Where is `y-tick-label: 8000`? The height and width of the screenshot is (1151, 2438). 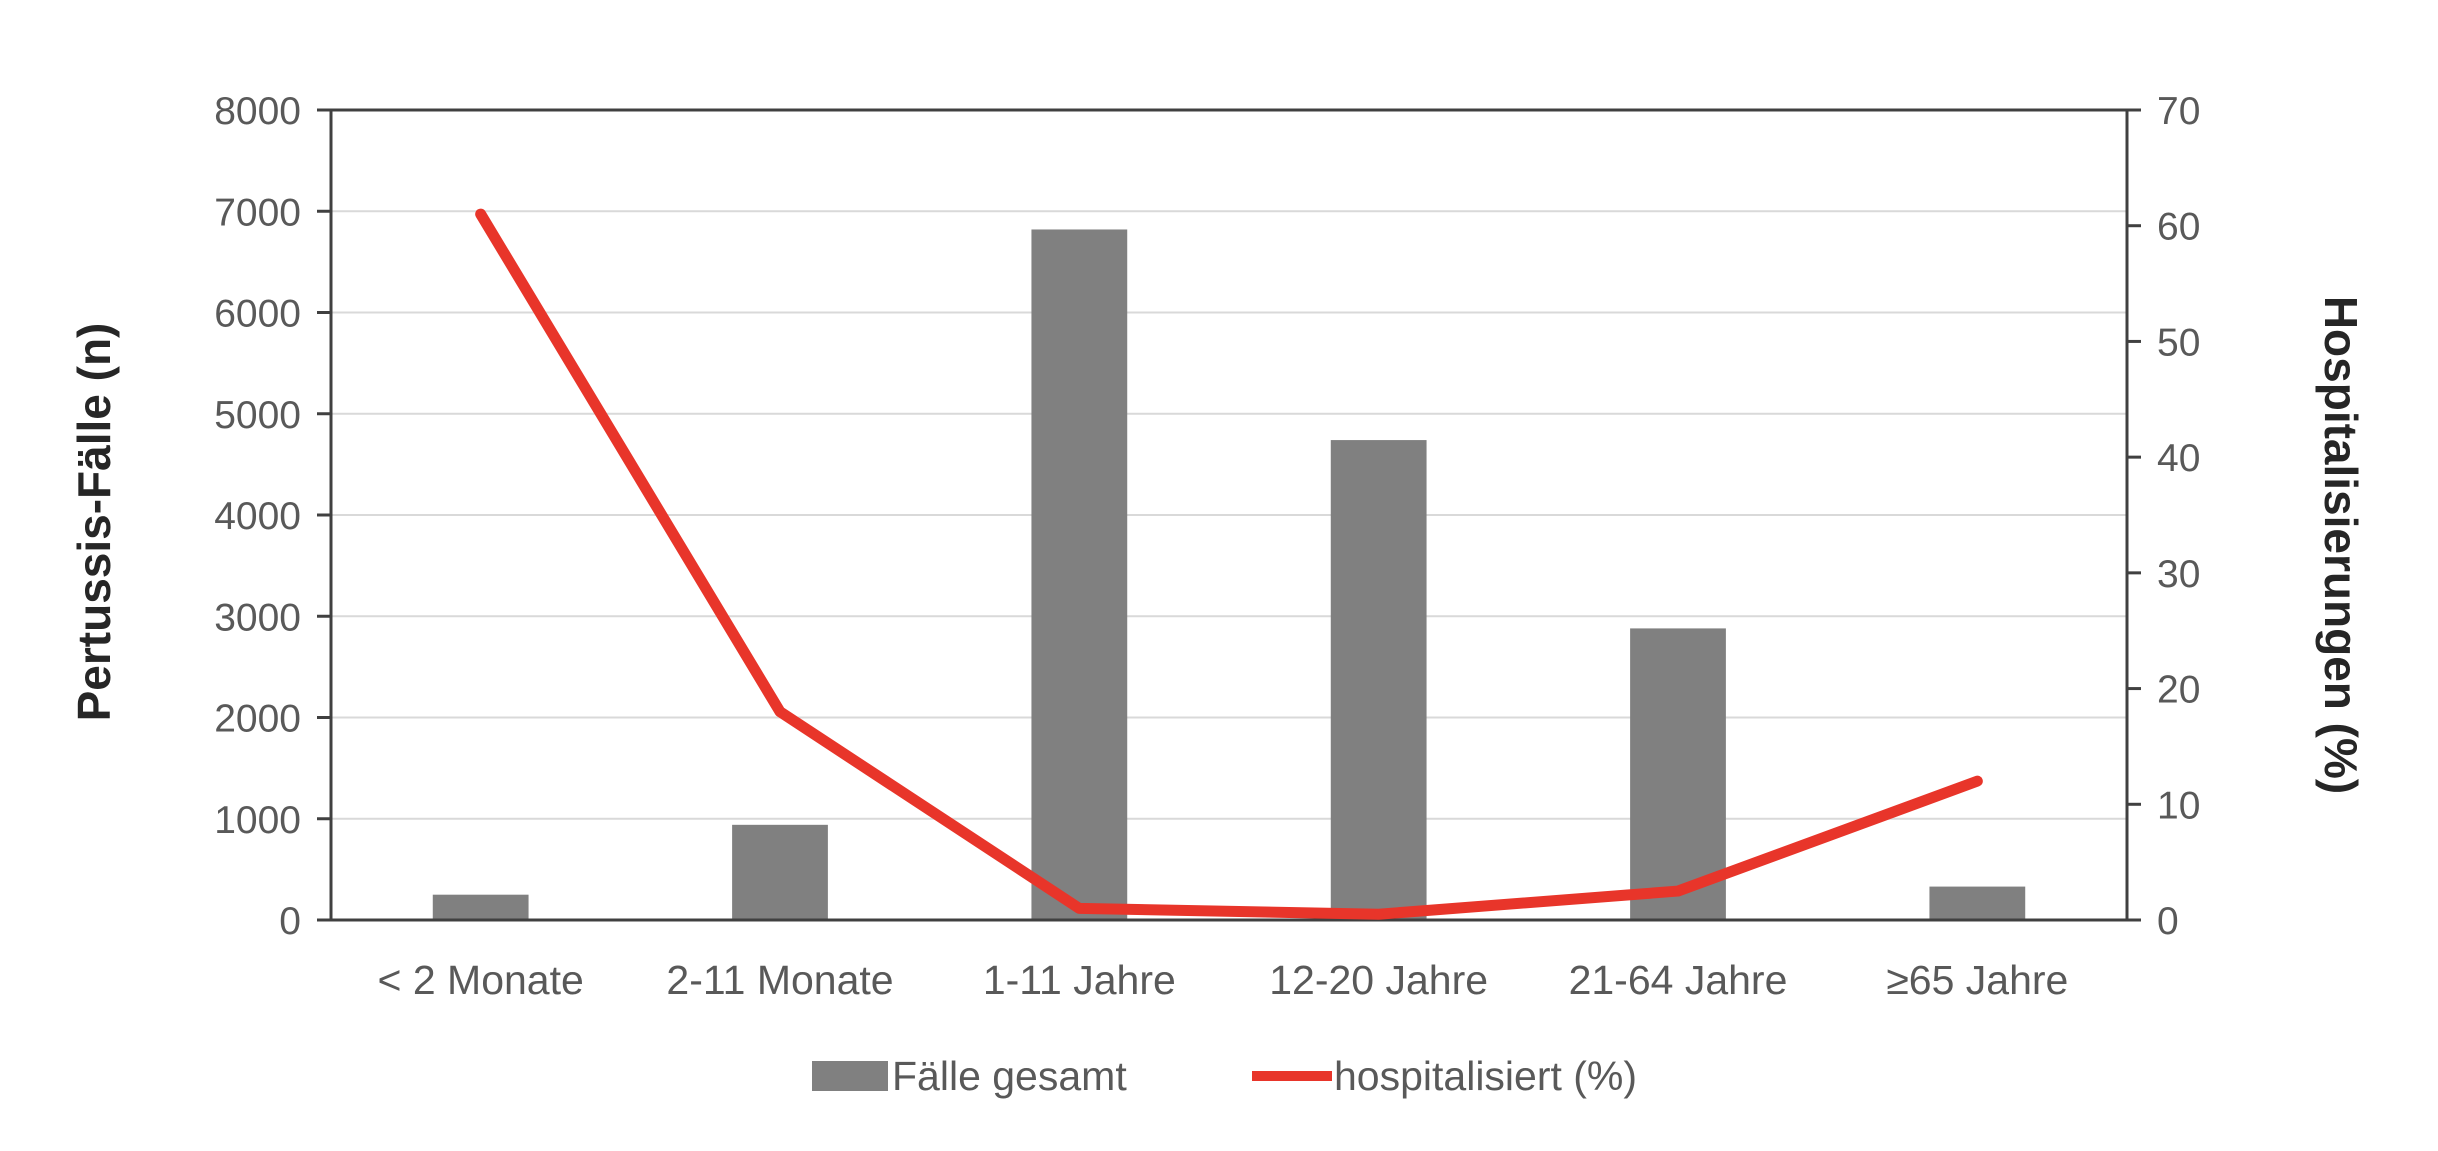 y-tick-label: 8000 is located at coordinates (257, 111).